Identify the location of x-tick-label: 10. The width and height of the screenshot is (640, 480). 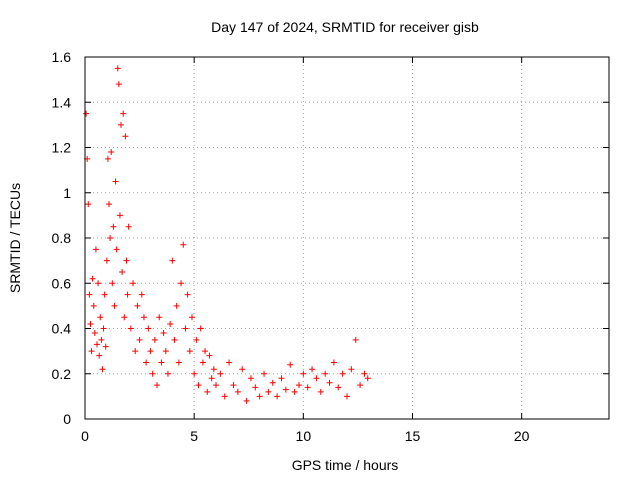
(304, 436).